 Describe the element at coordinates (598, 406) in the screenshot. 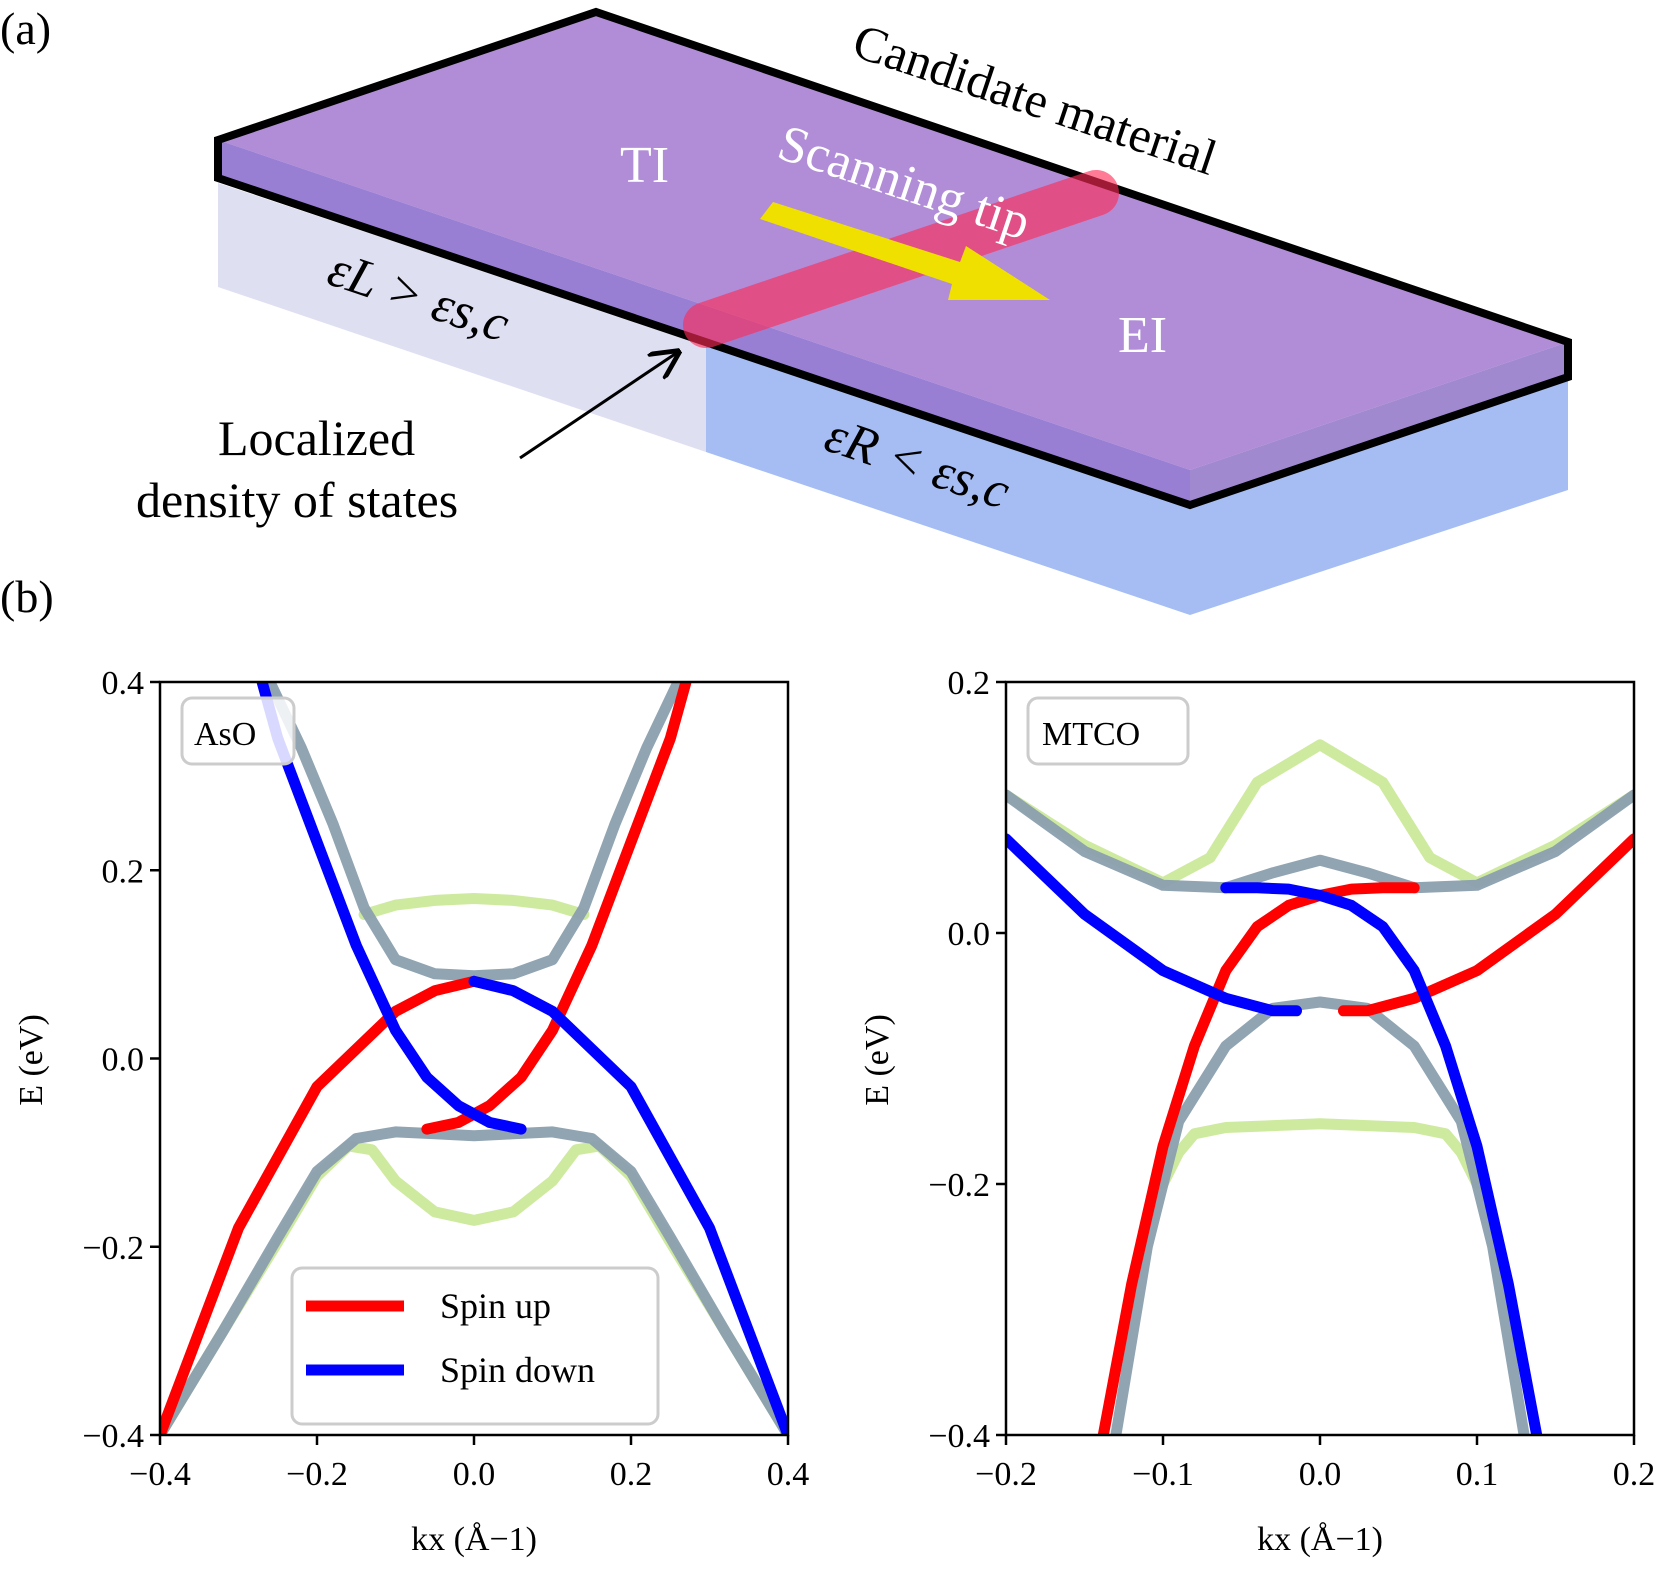

I see `localized-pointer-arrow` at that location.